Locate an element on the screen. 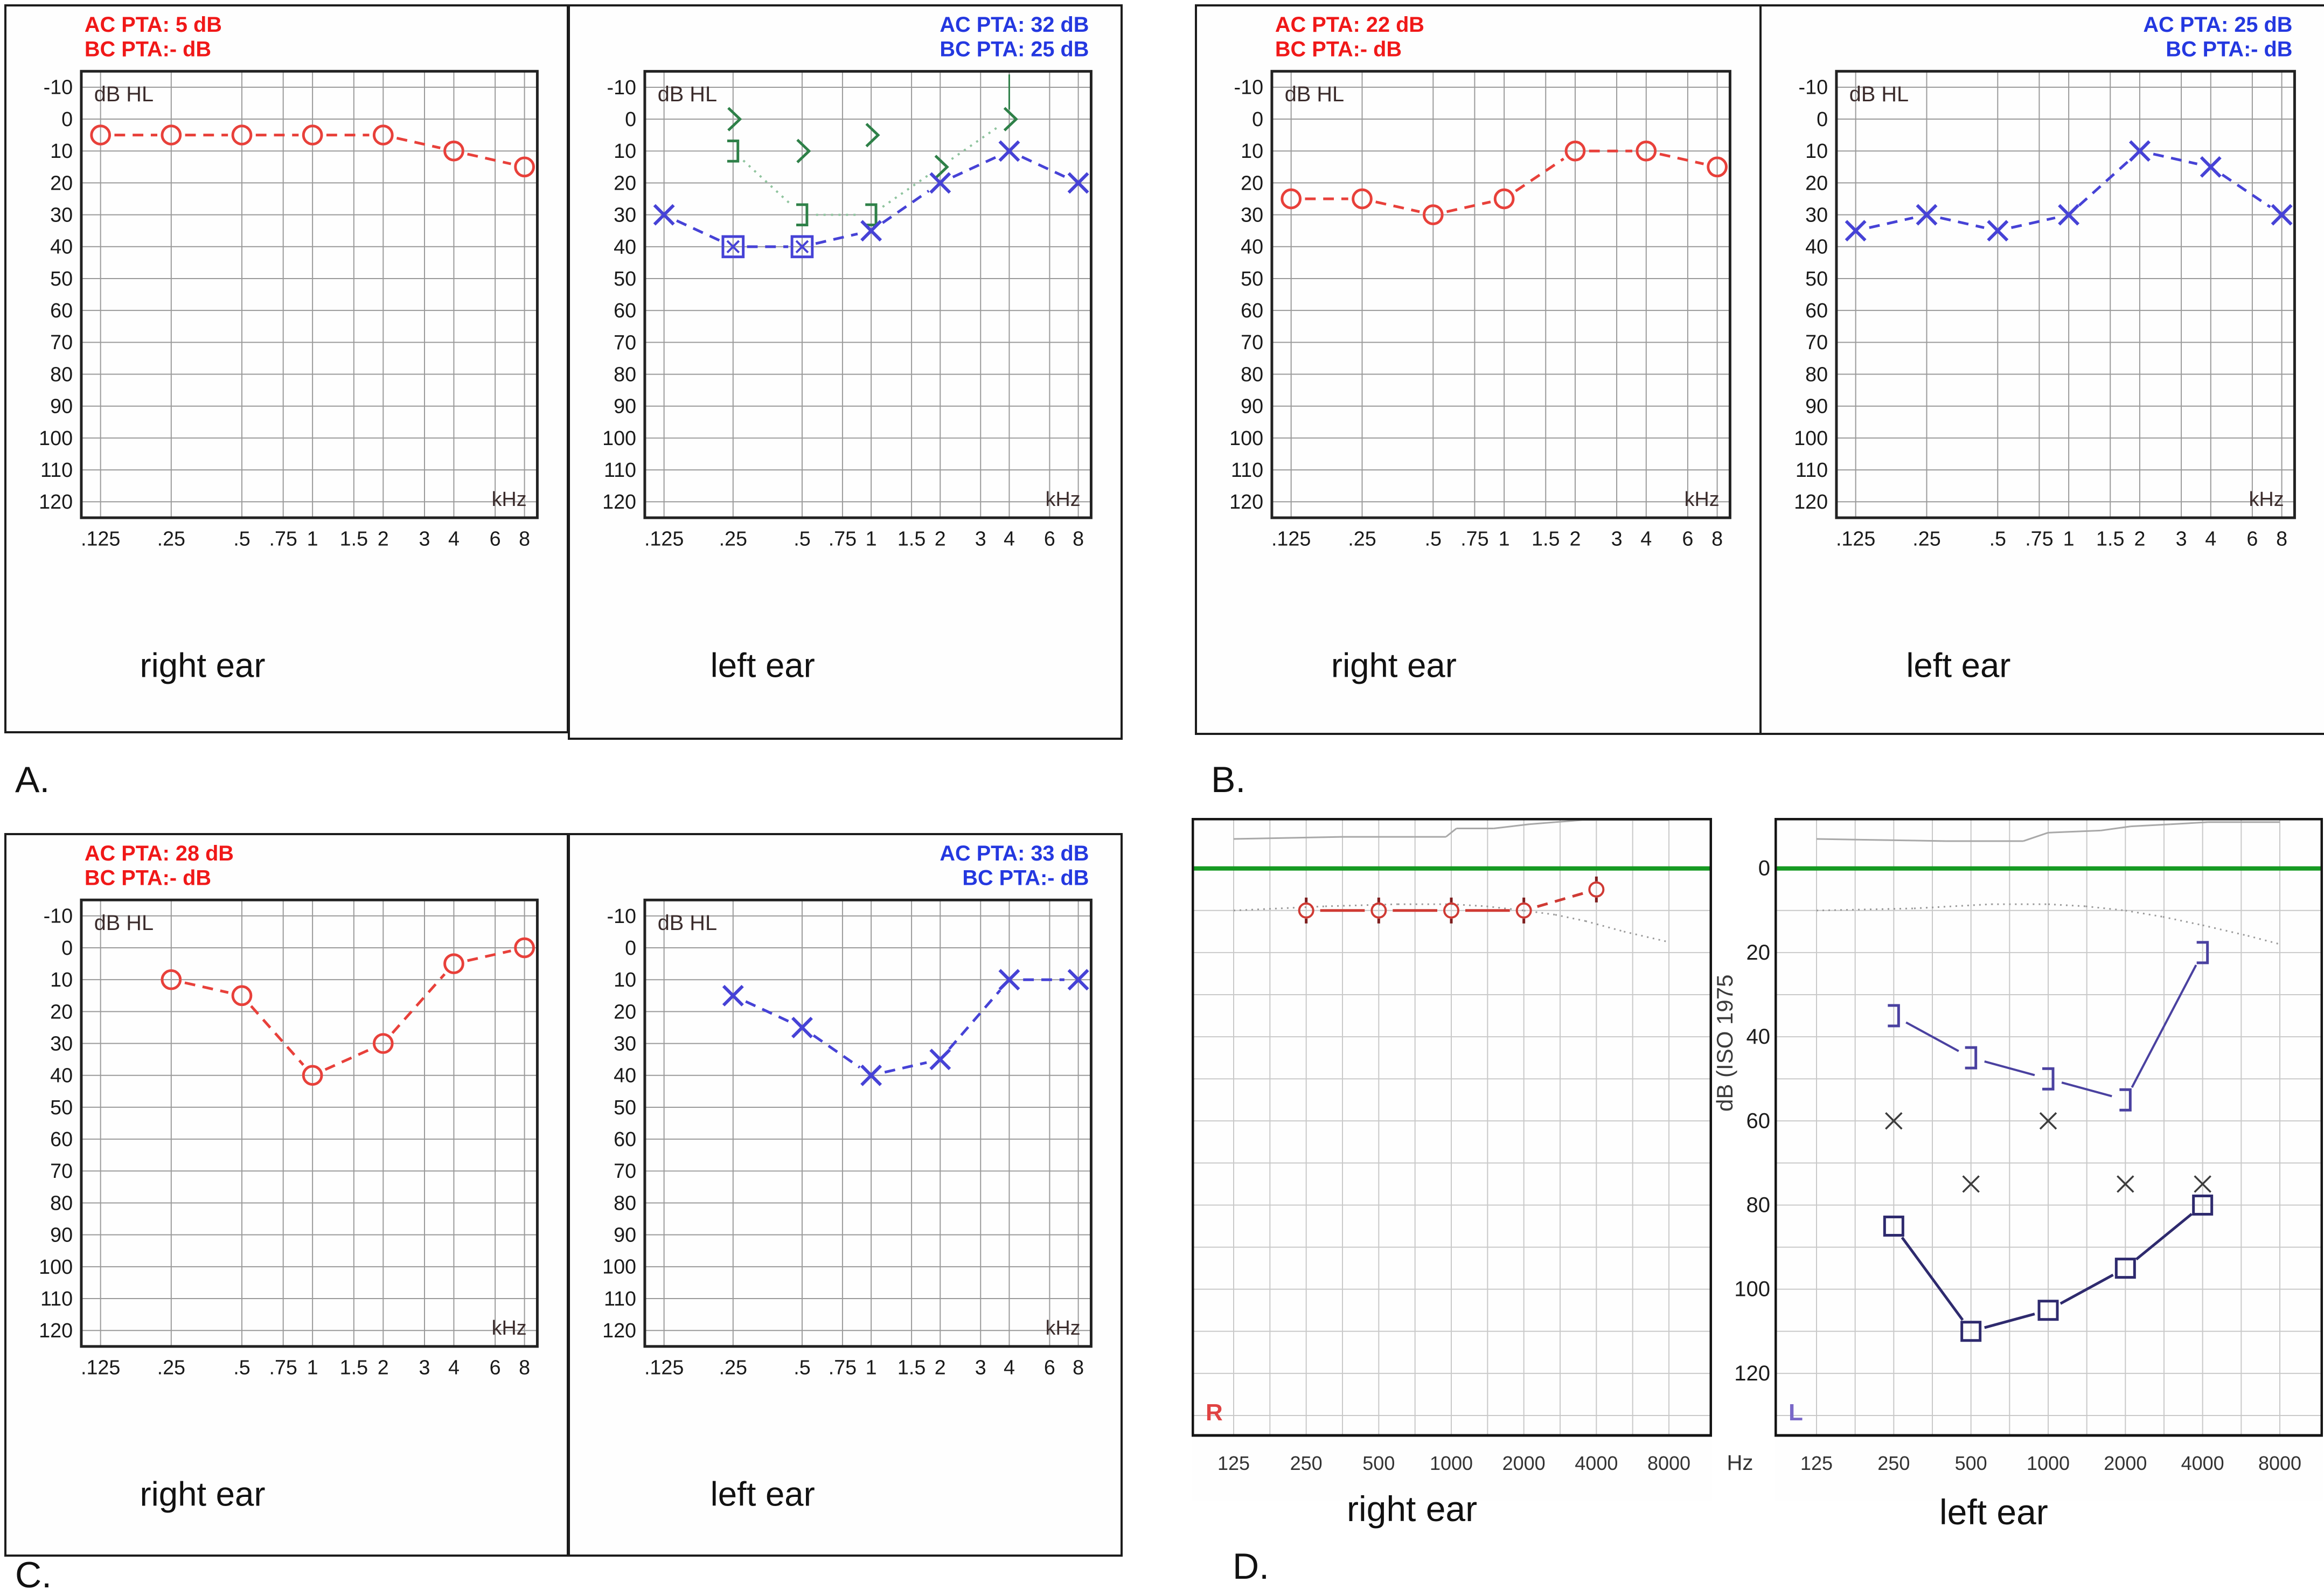  plot-border is located at coordinates (309, 294).